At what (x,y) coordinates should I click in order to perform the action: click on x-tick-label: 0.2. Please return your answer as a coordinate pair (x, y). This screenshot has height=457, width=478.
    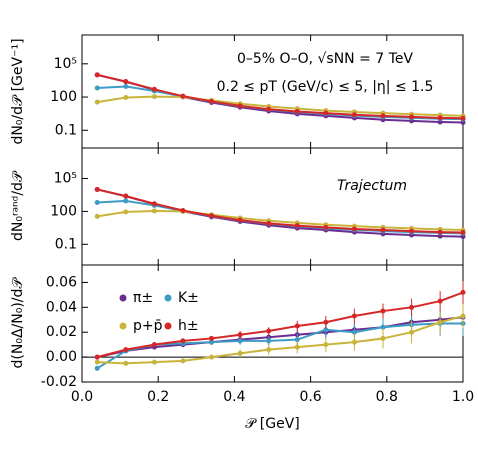
    Looking at the image, I should click on (158, 397).